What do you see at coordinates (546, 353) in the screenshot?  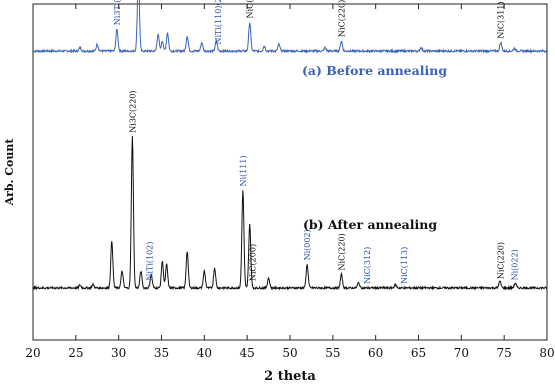 I see `x-tick-label: 80` at bounding box center [546, 353].